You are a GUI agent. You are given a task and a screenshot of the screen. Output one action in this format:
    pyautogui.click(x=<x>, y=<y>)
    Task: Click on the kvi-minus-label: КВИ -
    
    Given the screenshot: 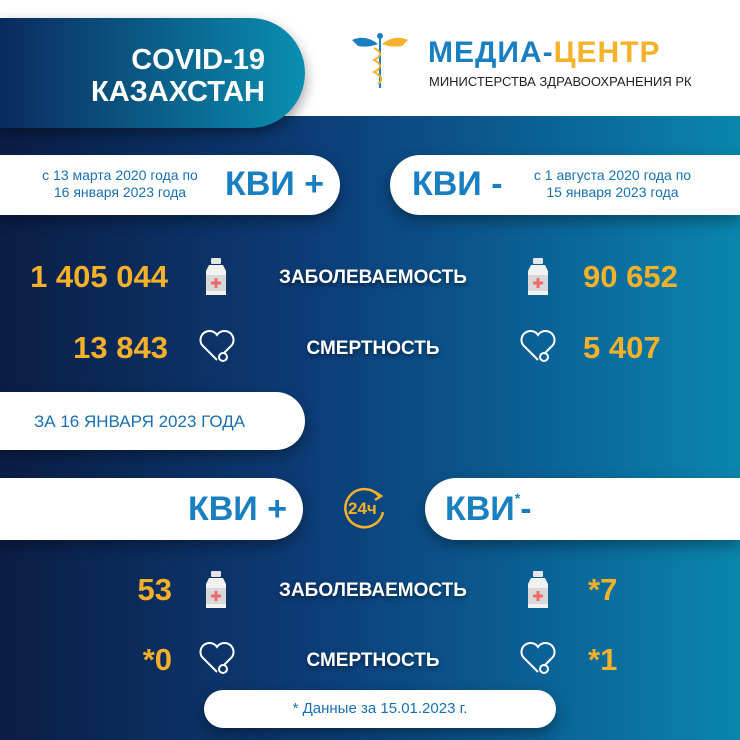 What is the action you would take?
    pyautogui.click(x=457, y=184)
    